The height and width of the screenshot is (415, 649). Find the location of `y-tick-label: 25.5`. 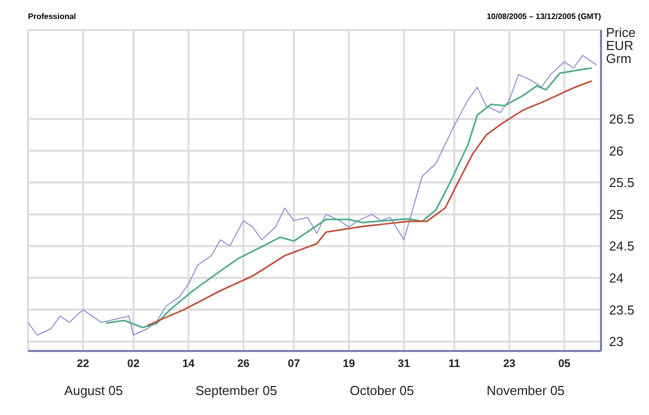

y-tick-label: 25.5 is located at coordinates (621, 182).